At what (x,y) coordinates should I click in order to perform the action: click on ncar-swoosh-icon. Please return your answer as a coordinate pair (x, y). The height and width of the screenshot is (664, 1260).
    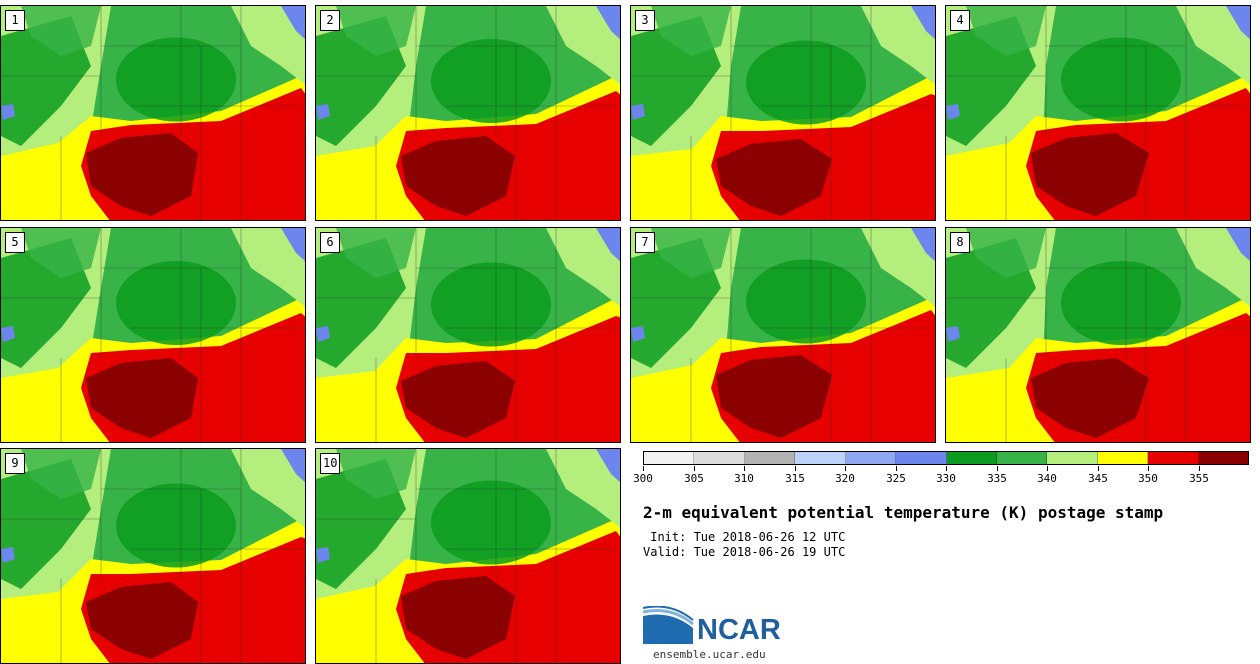
    Looking at the image, I should click on (668, 625).